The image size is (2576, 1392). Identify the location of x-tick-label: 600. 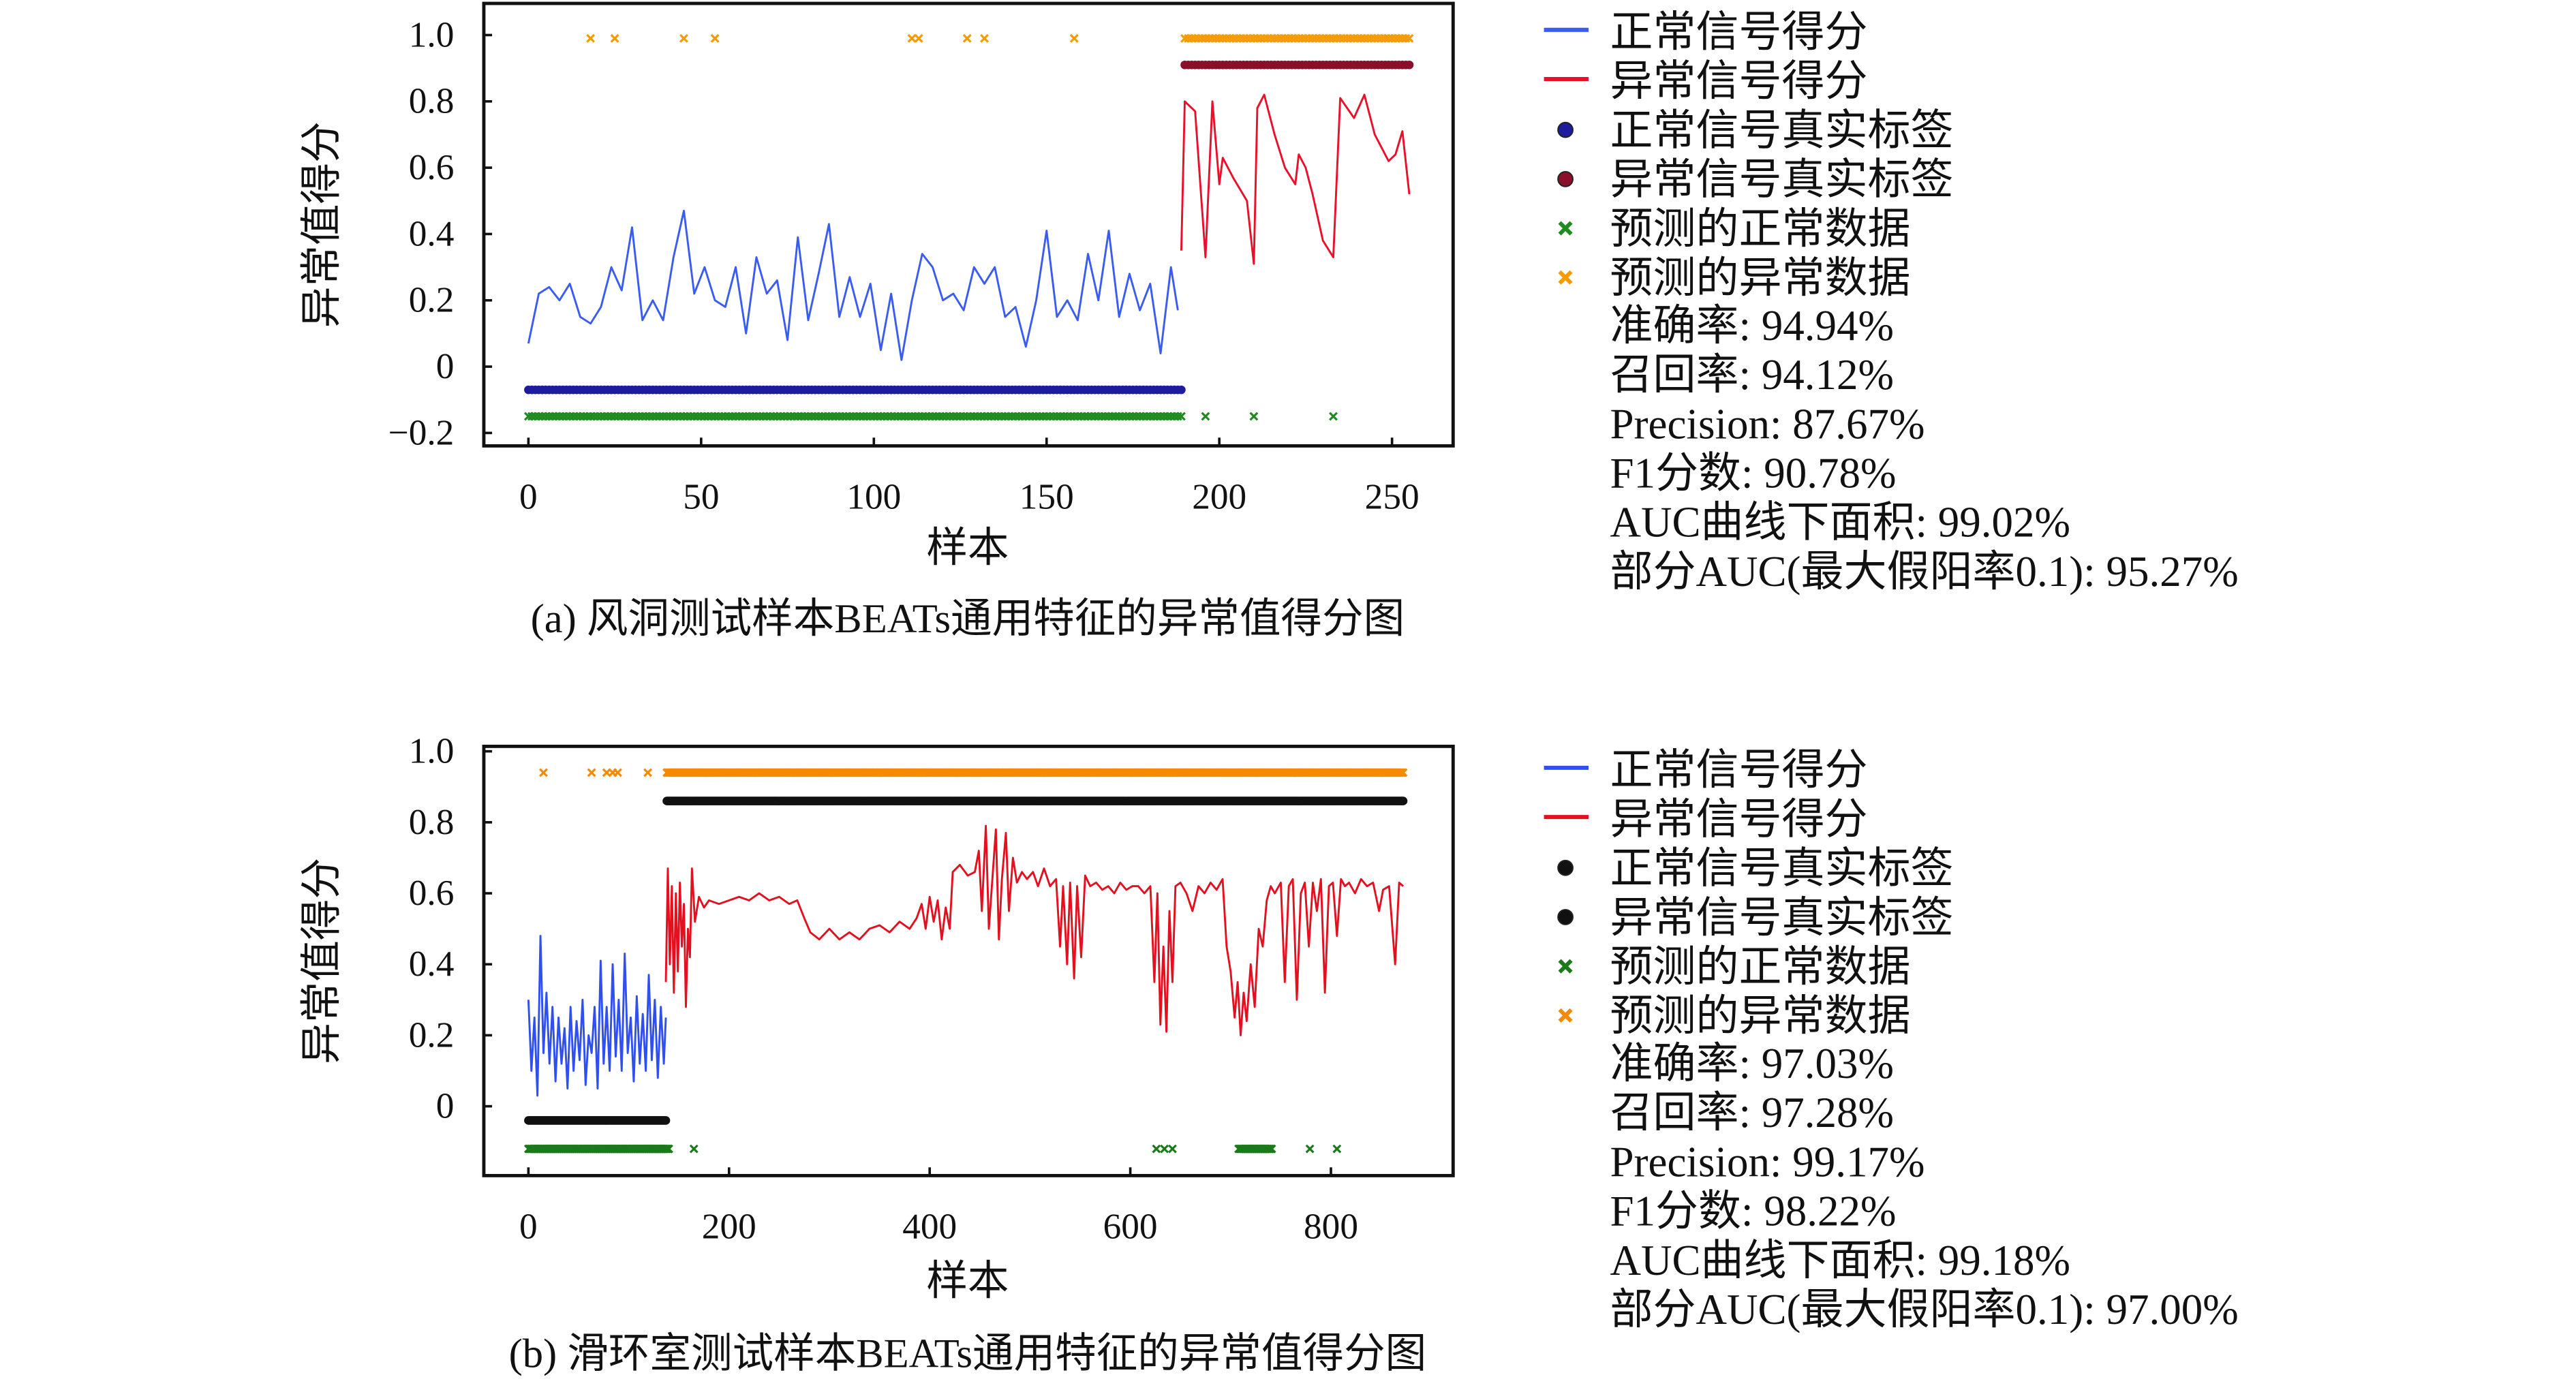
(1130, 1226).